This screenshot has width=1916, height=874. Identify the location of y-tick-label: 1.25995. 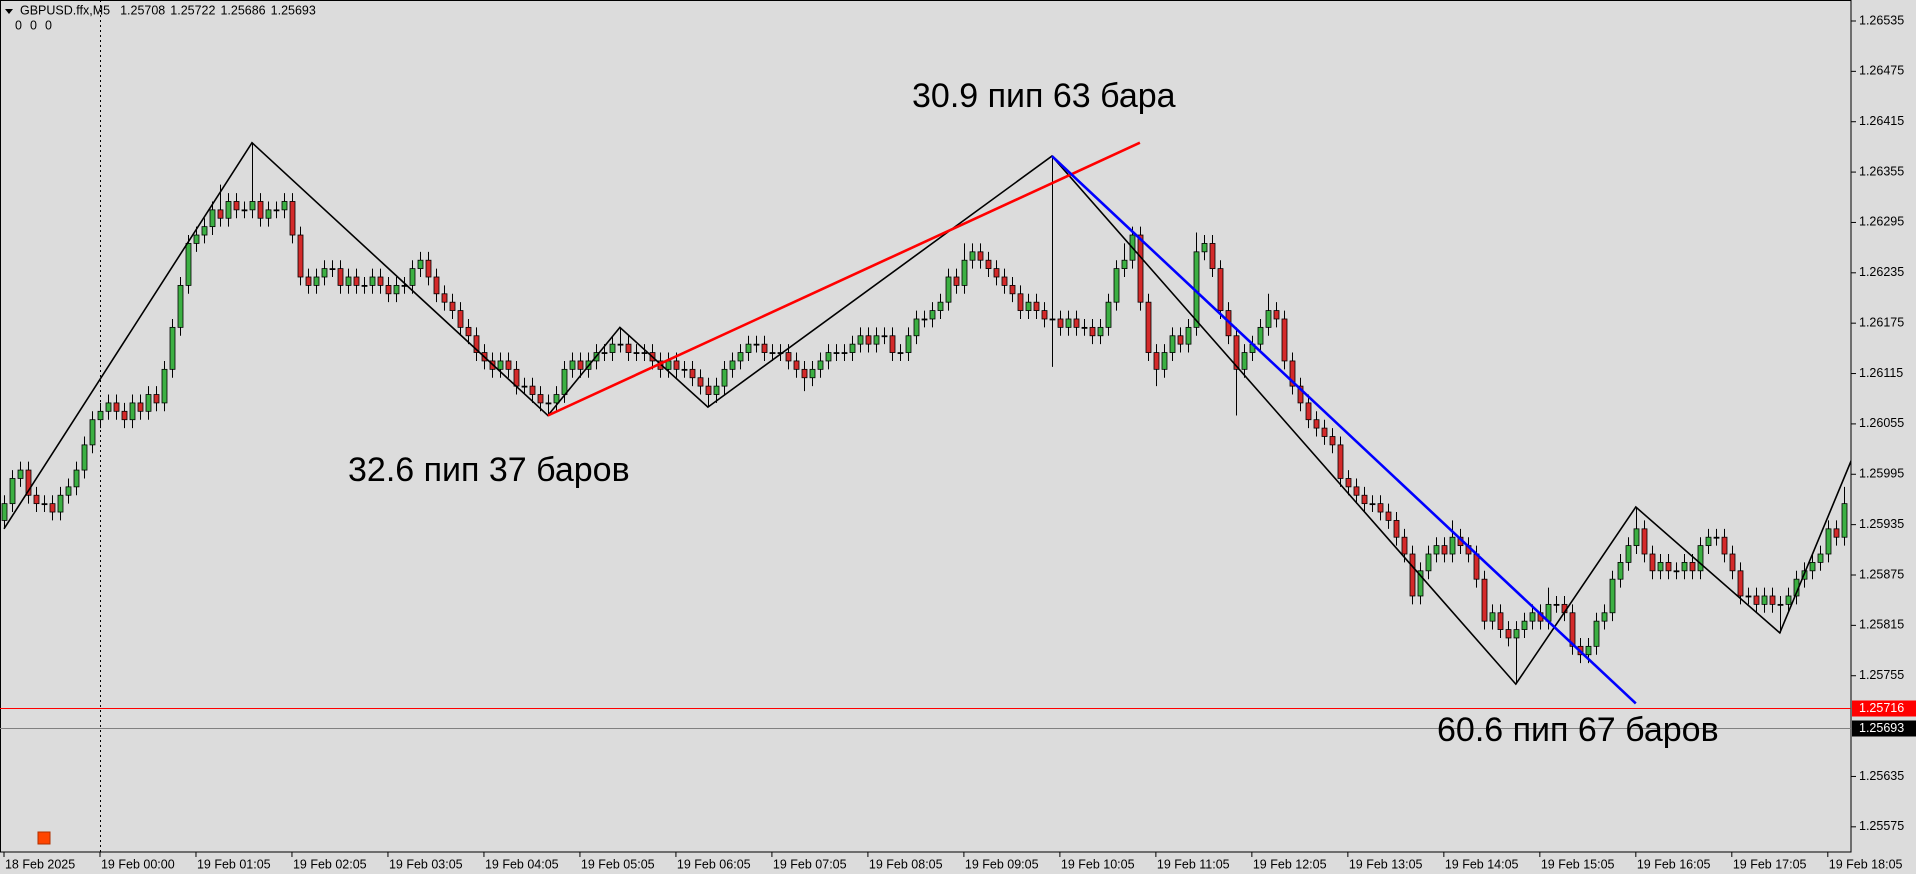
(1881, 474).